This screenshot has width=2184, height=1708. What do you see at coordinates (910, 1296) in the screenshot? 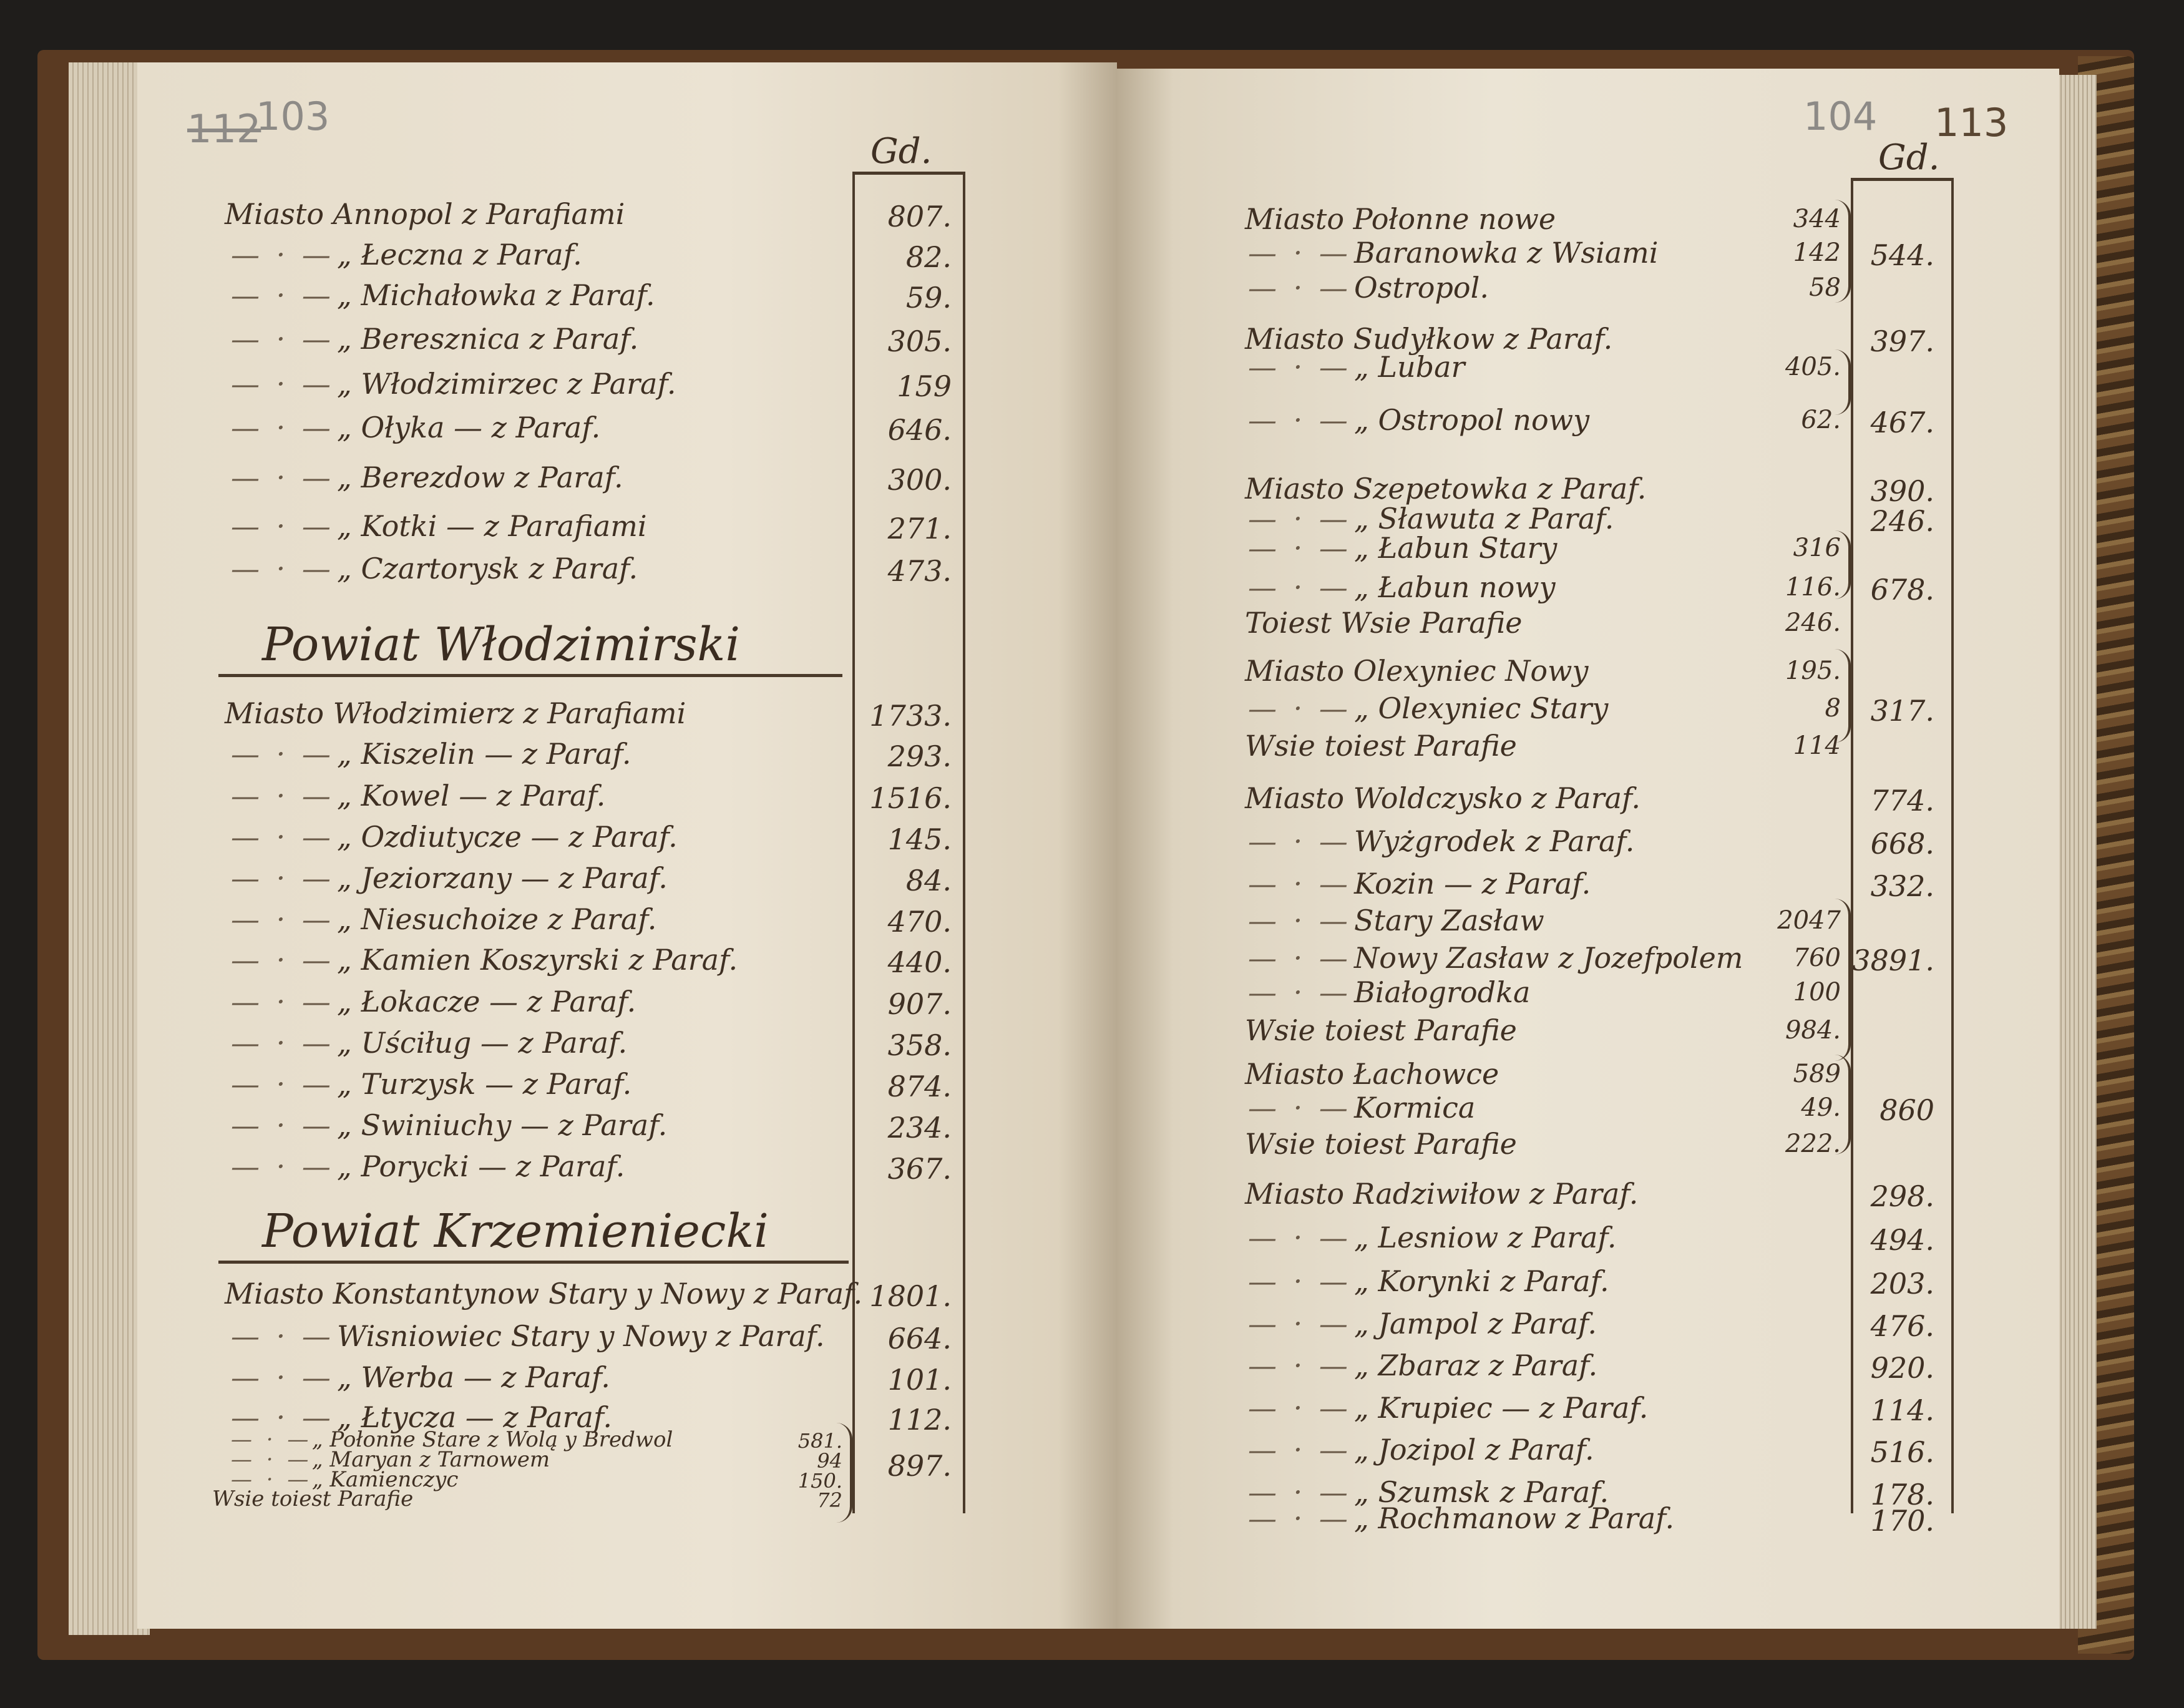
I see `entry-value: 1801.` at bounding box center [910, 1296].